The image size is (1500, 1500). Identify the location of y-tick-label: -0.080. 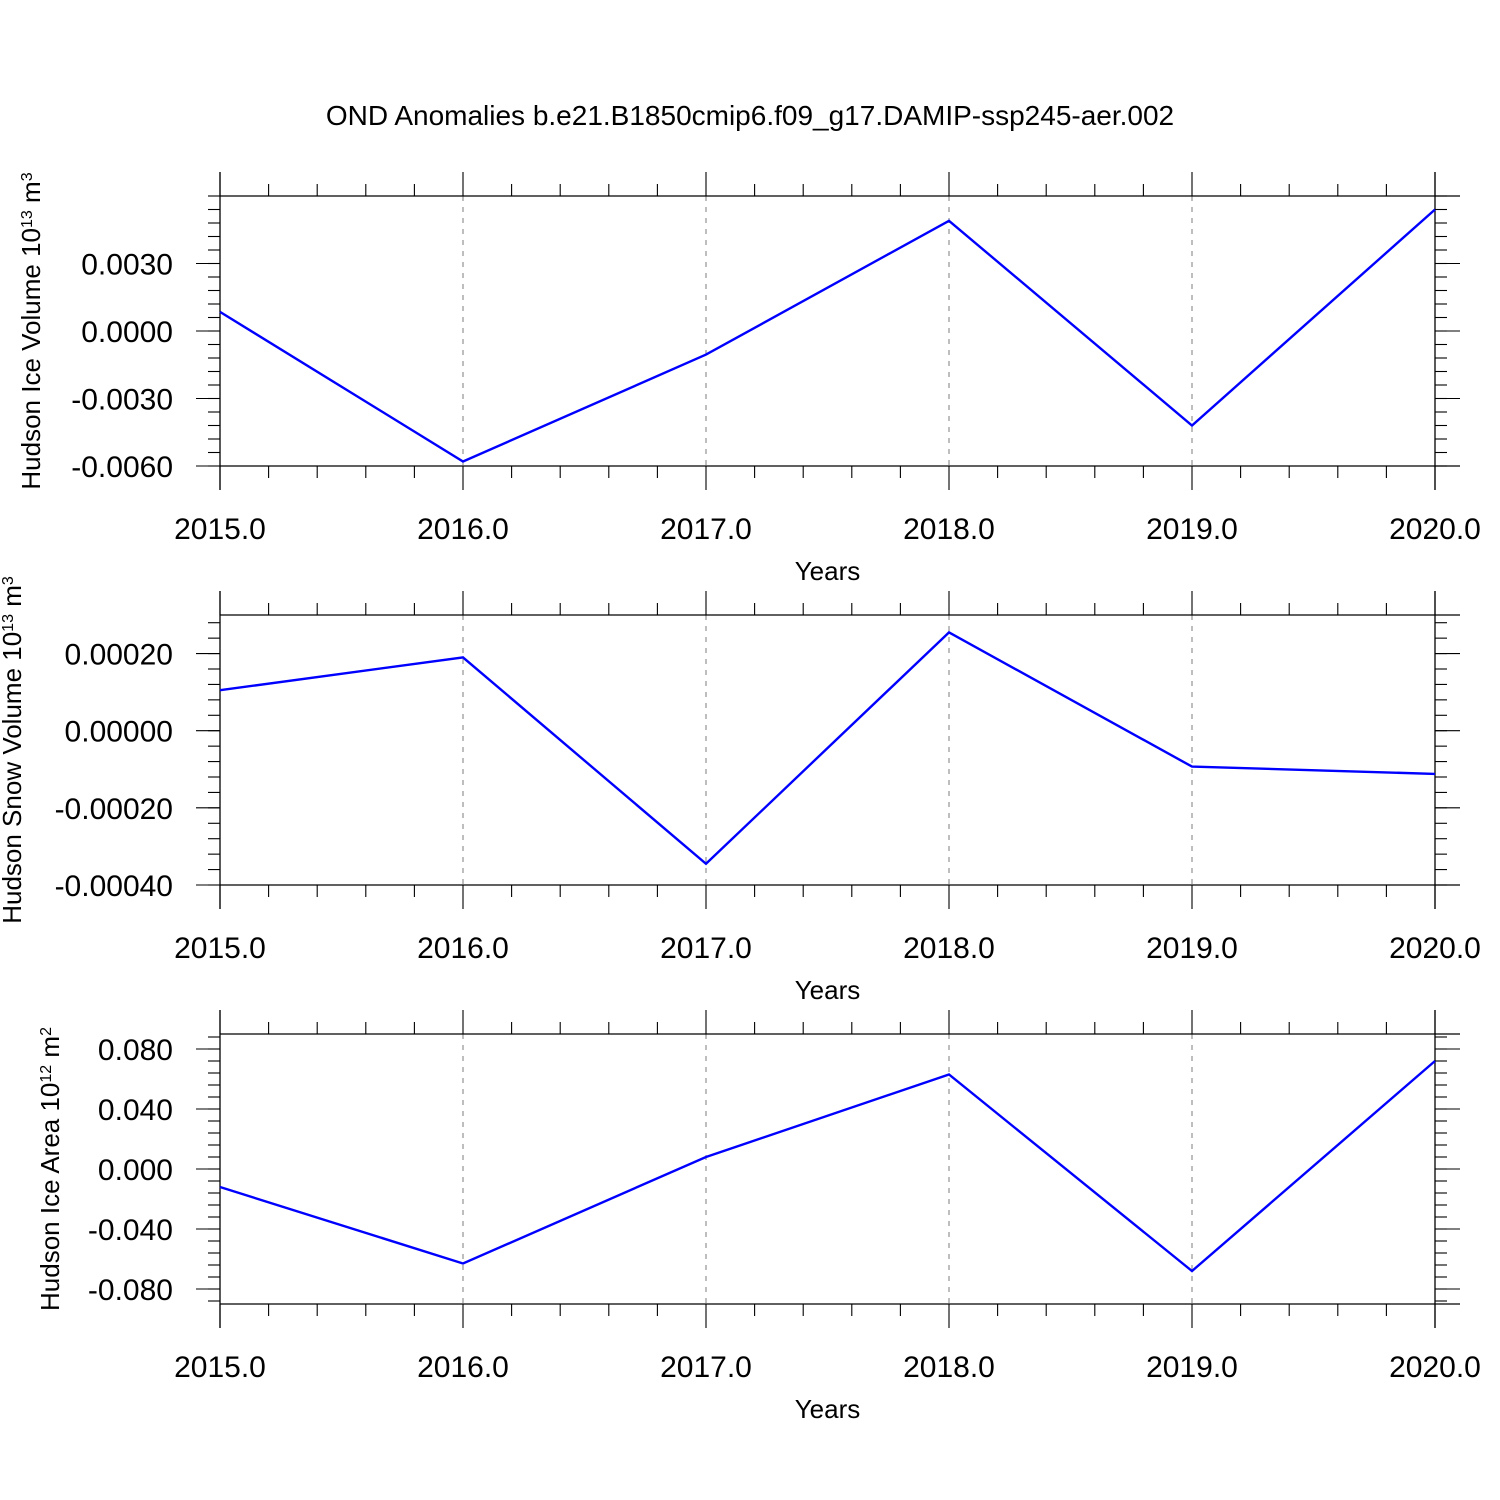
(130, 1290).